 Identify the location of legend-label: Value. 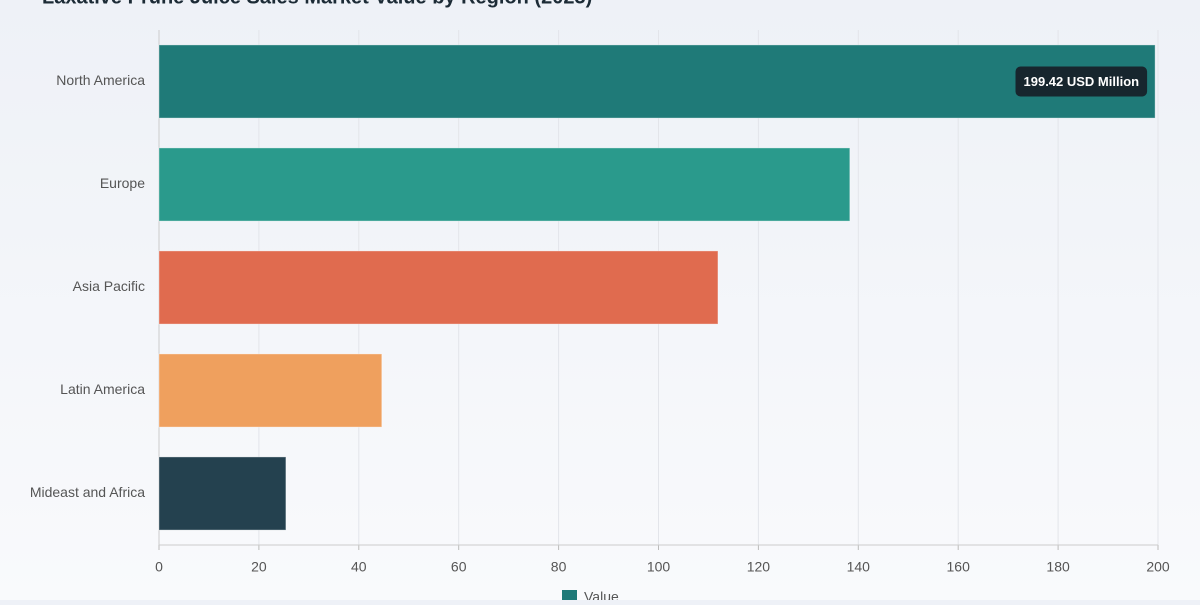
(601, 594).